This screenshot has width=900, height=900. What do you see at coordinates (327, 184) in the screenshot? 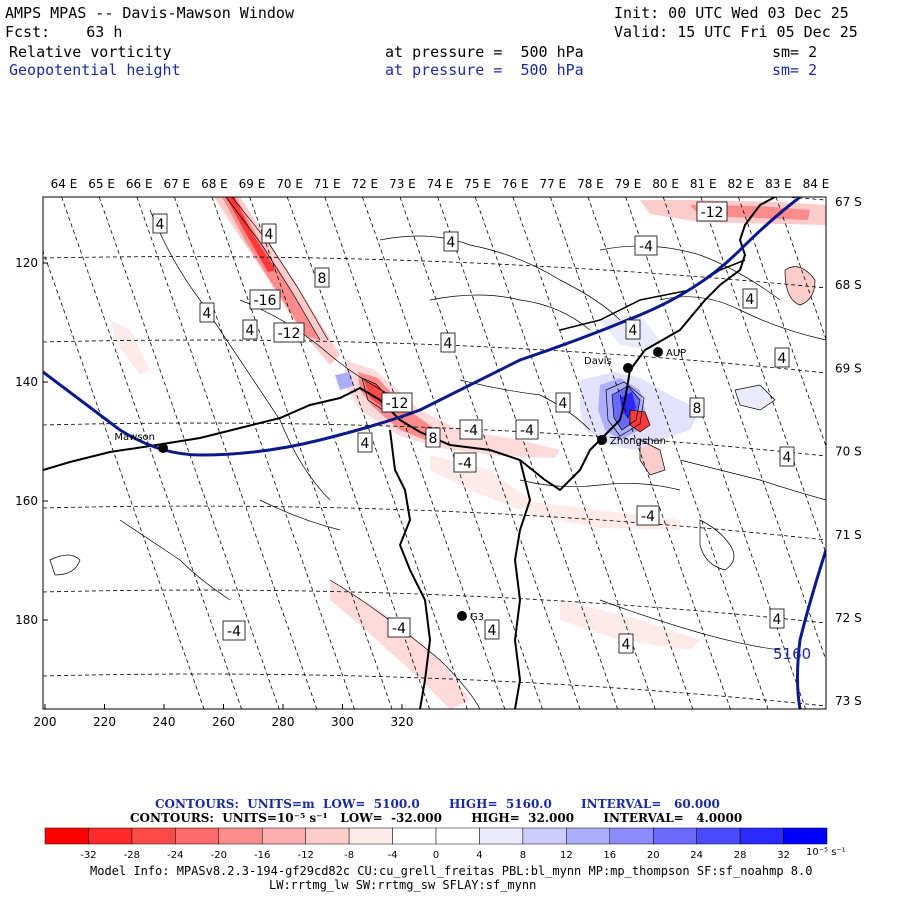
I see `lon-label: 71 E` at bounding box center [327, 184].